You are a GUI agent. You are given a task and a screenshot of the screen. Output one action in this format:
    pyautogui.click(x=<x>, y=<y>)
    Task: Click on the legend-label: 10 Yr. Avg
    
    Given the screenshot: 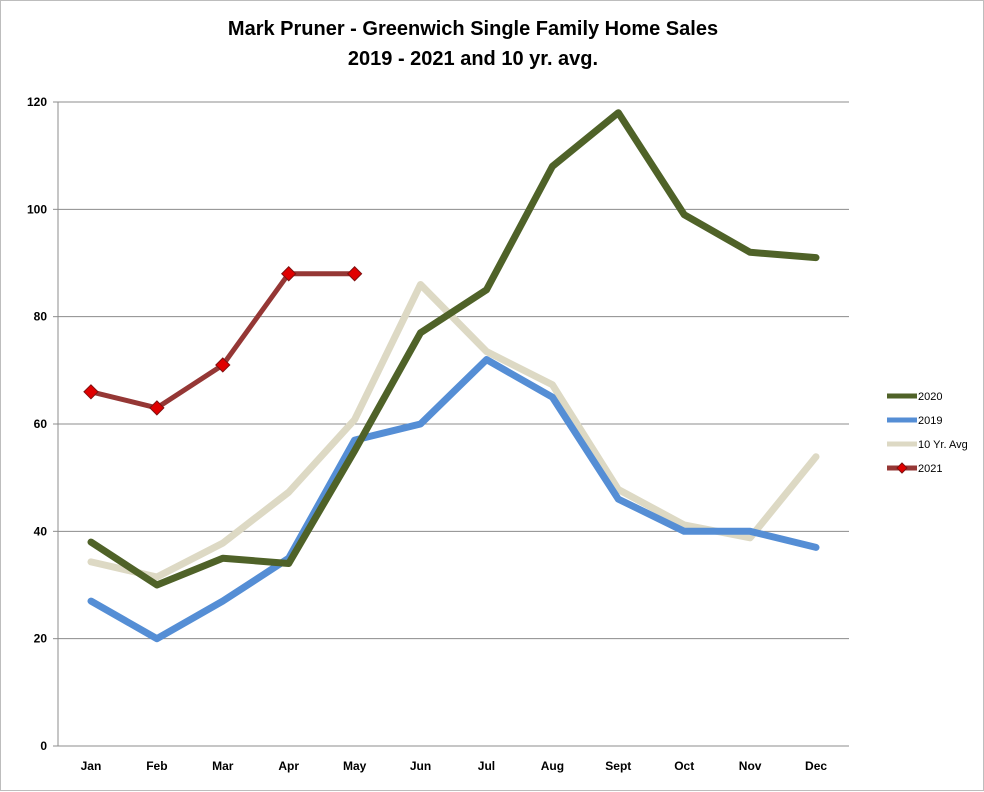 What is the action you would take?
    pyautogui.click(x=943, y=445)
    